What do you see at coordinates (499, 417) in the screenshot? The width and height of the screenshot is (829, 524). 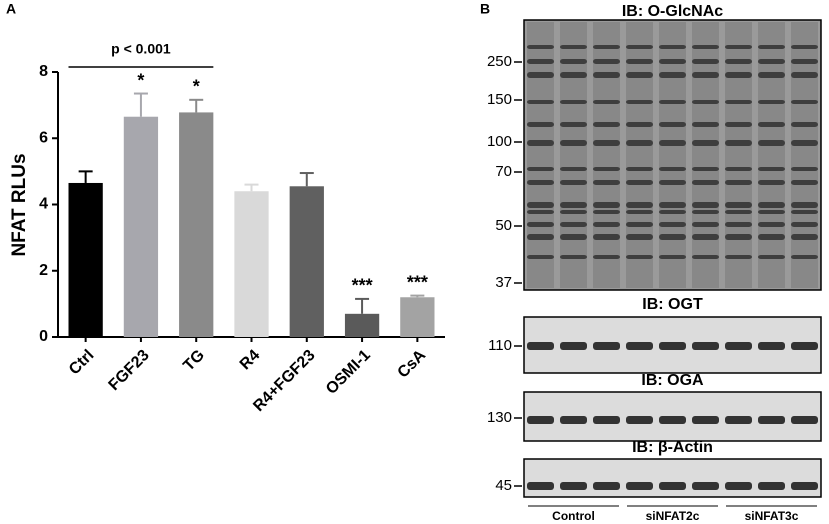 I see `mw-marker: 130` at bounding box center [499, 417].